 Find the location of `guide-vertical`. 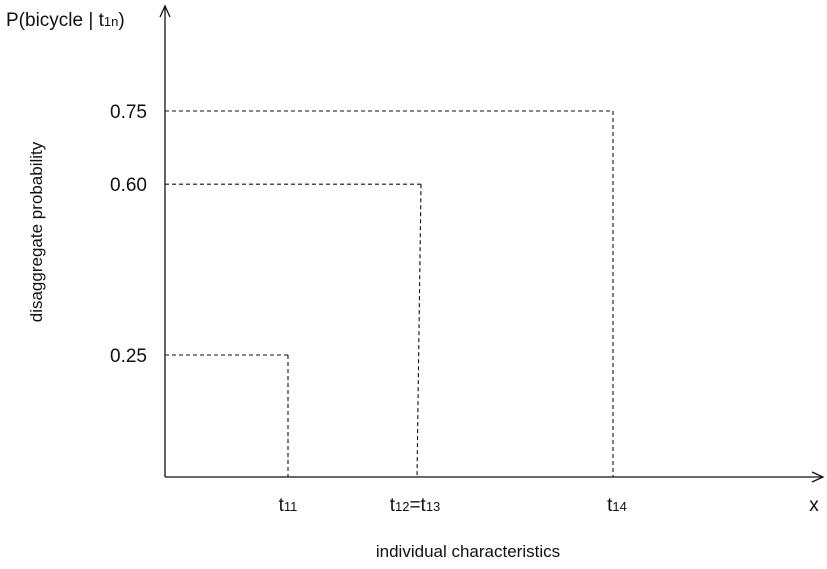

guide-vertical is located at coordinates (419, 331).